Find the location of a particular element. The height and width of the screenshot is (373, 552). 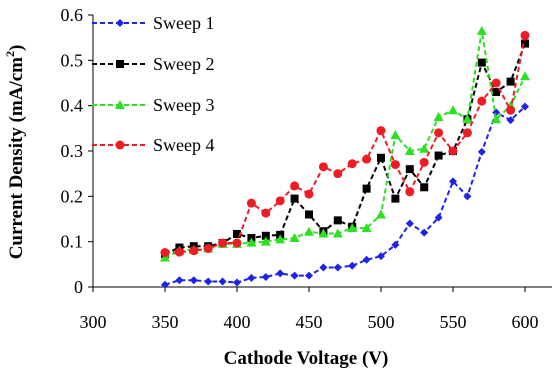

legend-item: Sweep 1 is located at coordinates (153, 23).